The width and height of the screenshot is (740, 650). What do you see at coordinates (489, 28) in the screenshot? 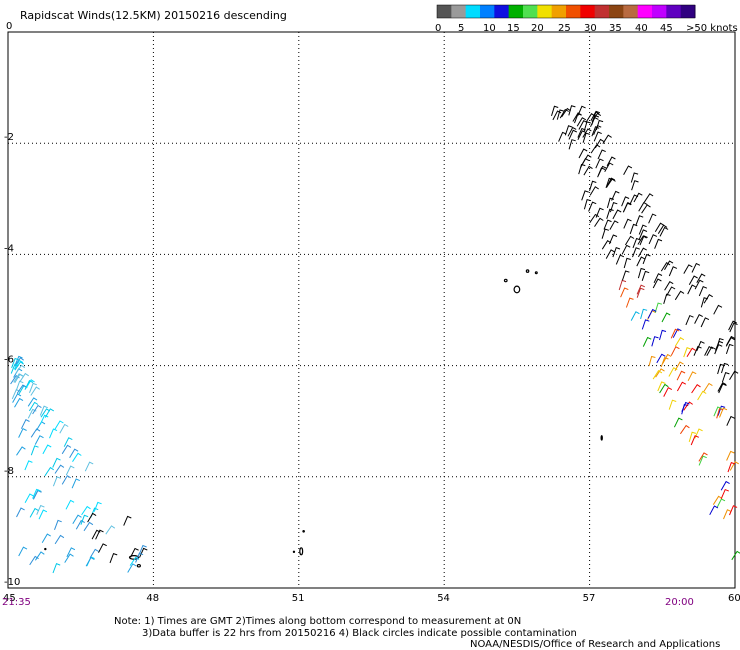
I see `legend-label: 10` at bounding box center [489, 28].